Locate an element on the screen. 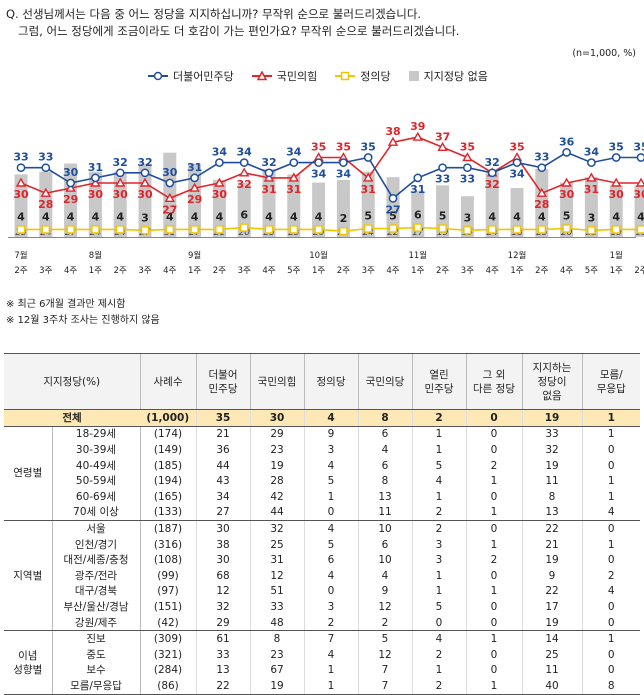  table-header-cell: 더불어 민주당 is located at coordinates (222, 381).